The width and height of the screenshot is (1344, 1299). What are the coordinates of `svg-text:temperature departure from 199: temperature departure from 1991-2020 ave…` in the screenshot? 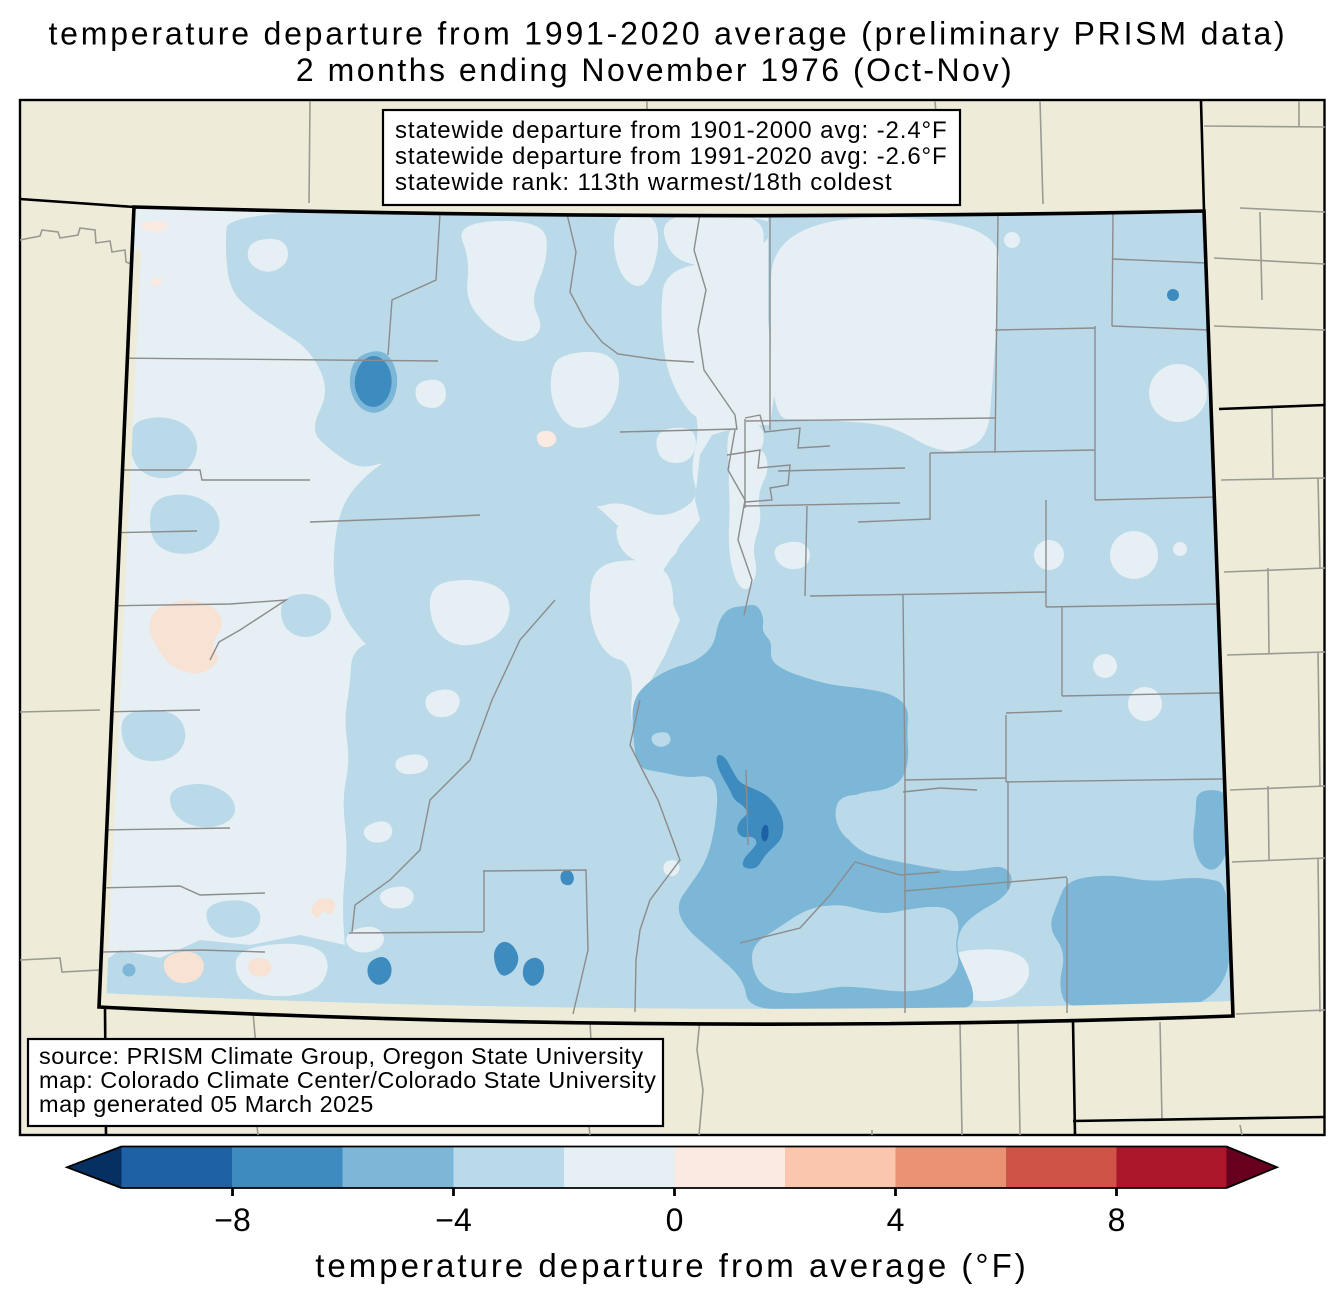 It's located at (667, 34).